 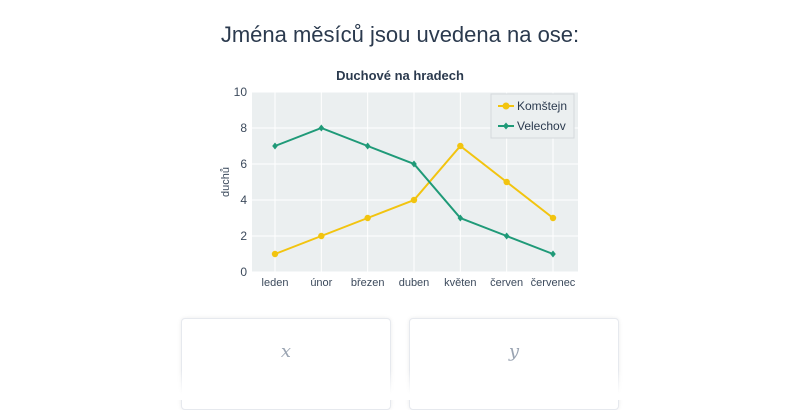 I want to click on x-tick-label: leden, so click(x=275, y=283).